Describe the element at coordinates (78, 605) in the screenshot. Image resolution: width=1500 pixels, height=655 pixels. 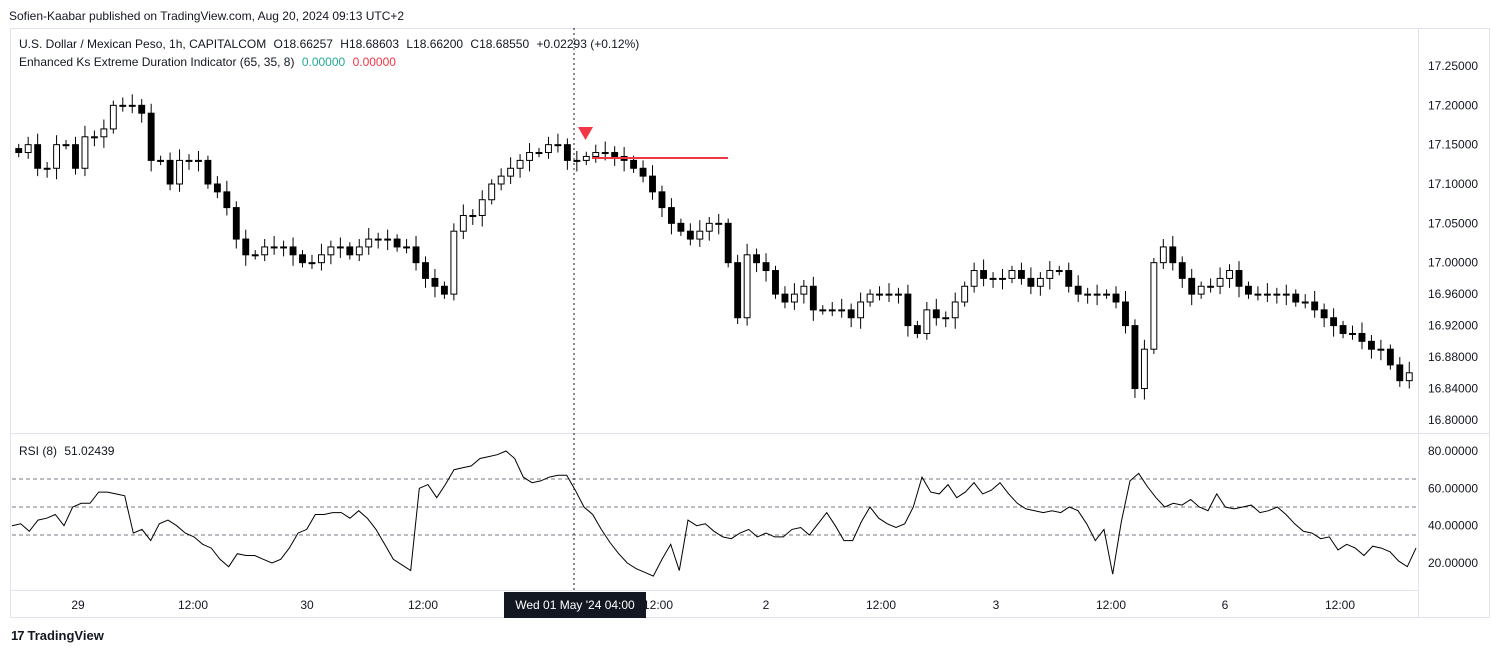
I see `time-tick-label: 29` at that location.